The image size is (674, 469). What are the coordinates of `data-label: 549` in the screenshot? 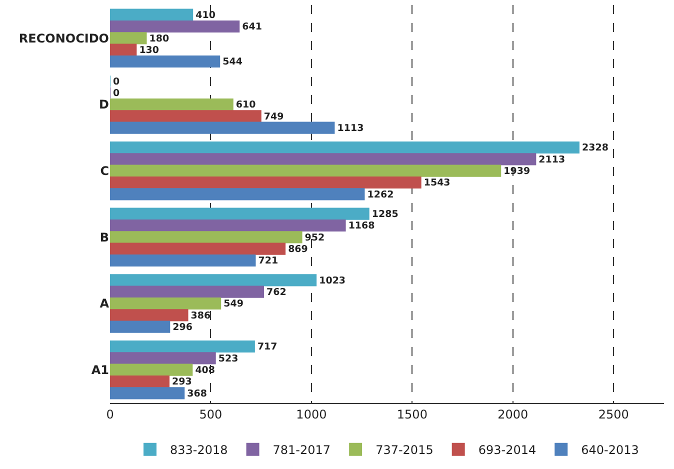 It's located at (234, 304).